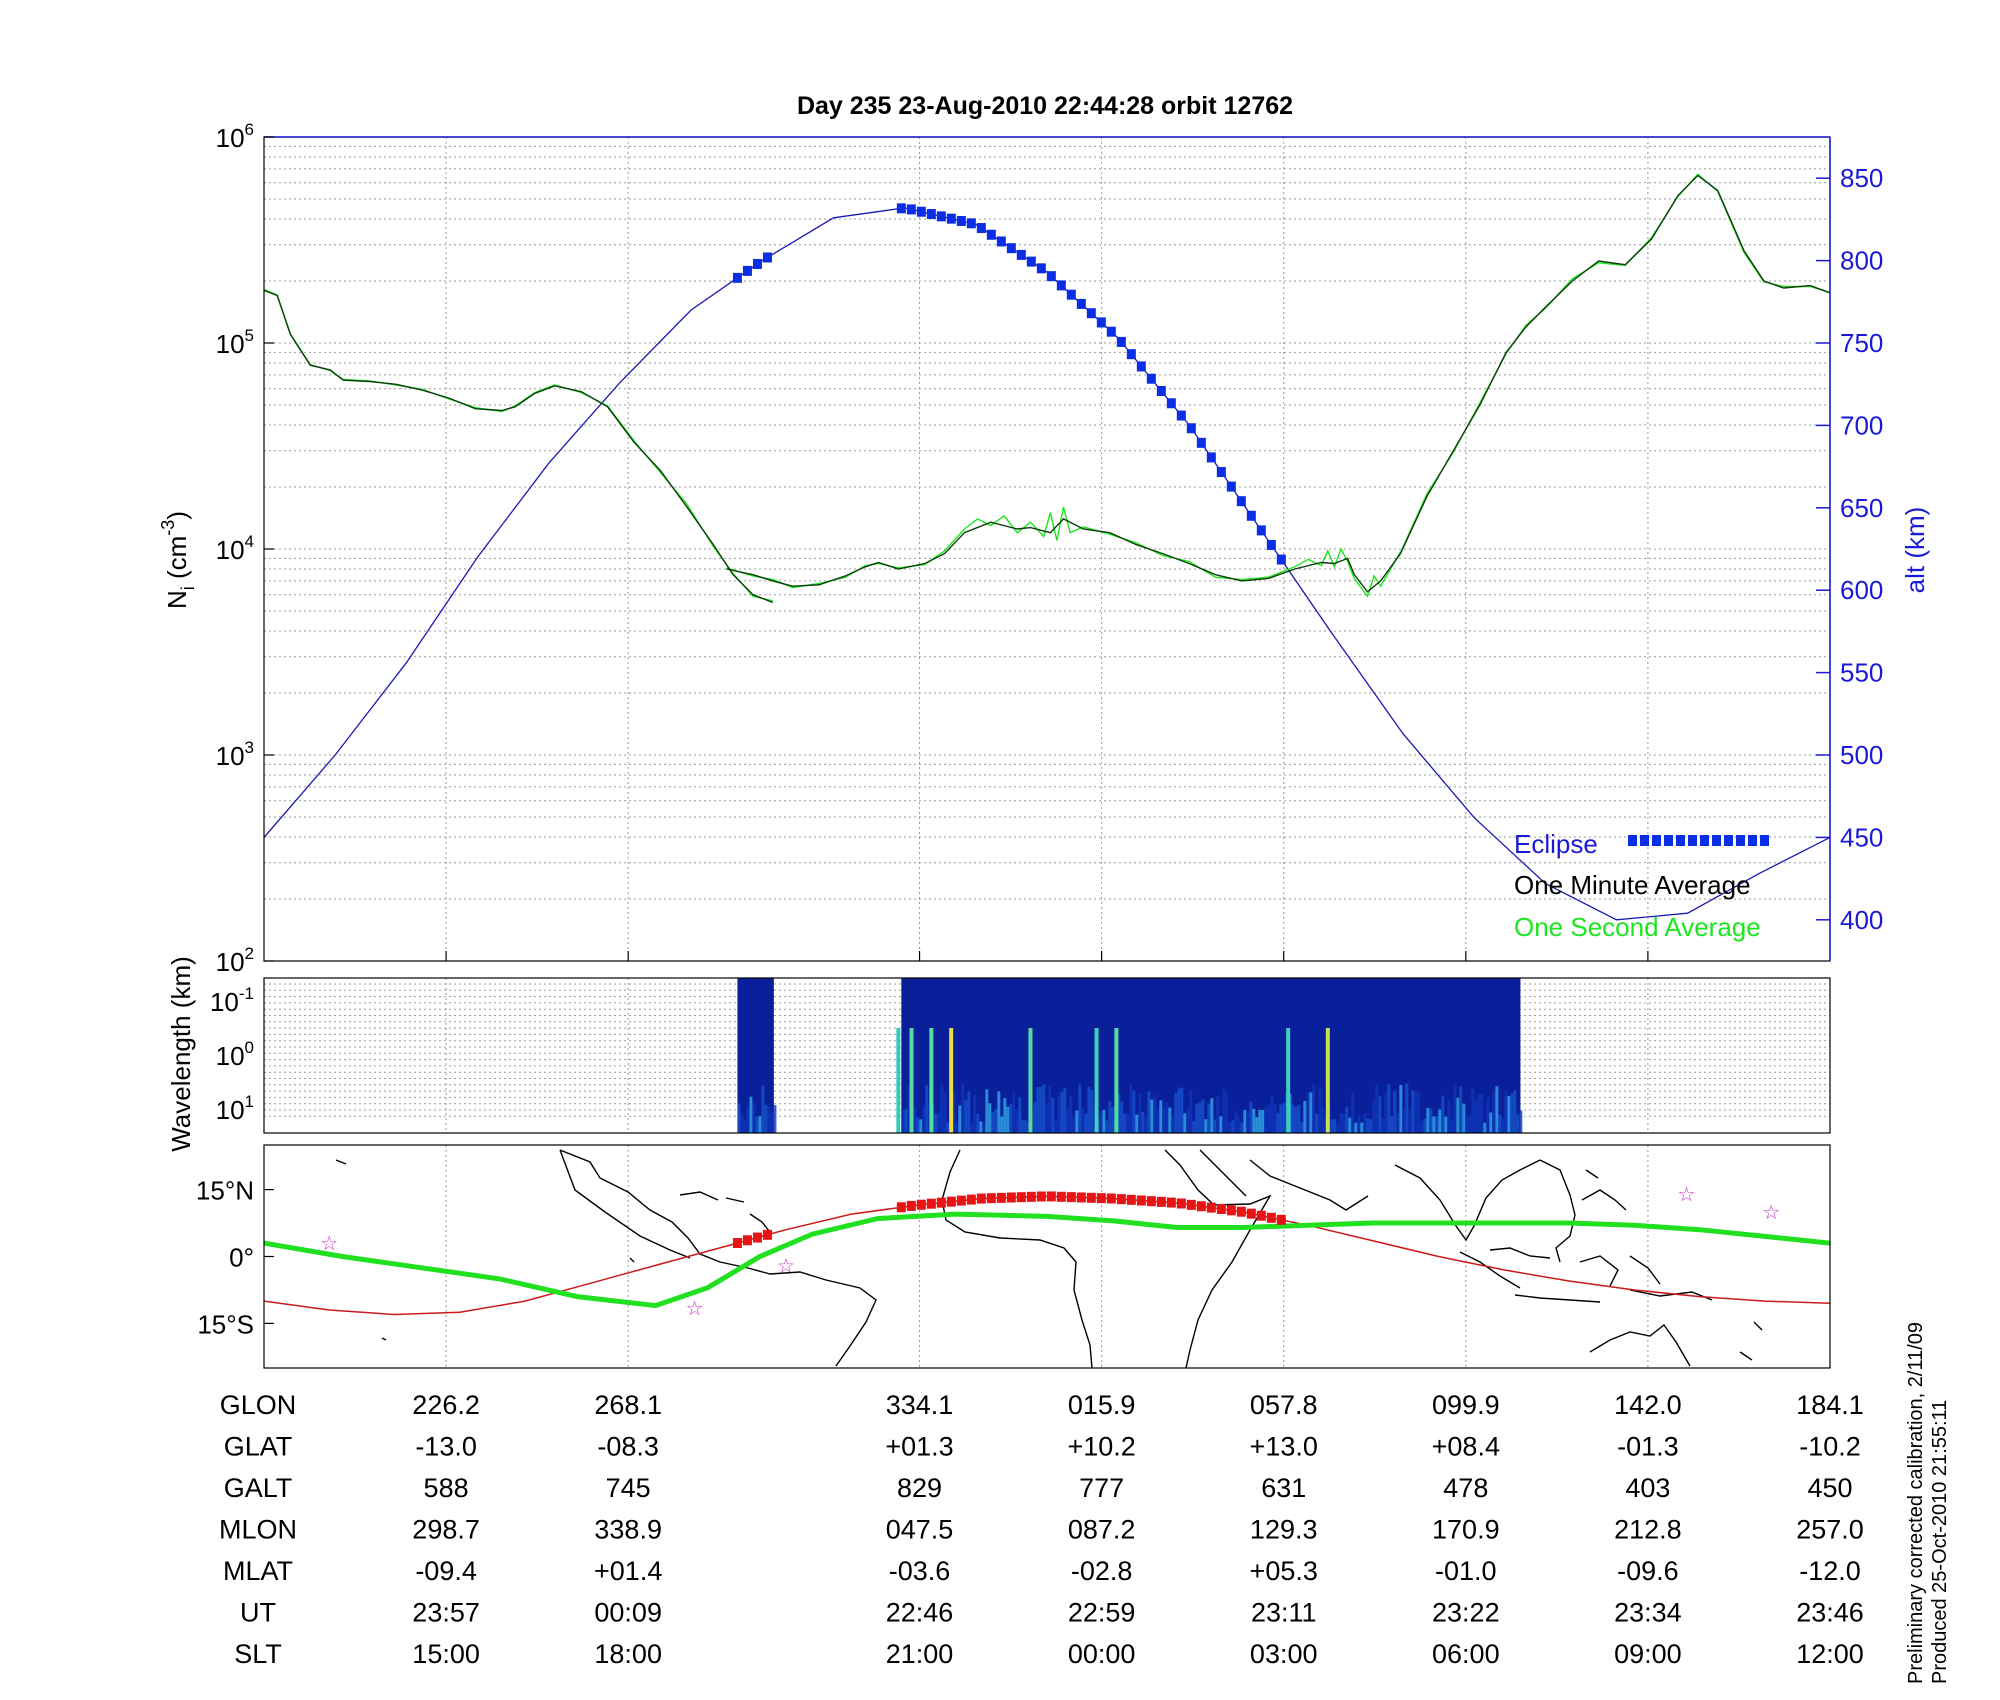 Image resolution: width=2000 pixels, height=1700 pixels. What do you see at coordinates (1849, 549) in the screenshot?
I see `altitude-ticks: 400 450 500 550 600 650 700 750 800 850` at bounding box center [1849, 549].